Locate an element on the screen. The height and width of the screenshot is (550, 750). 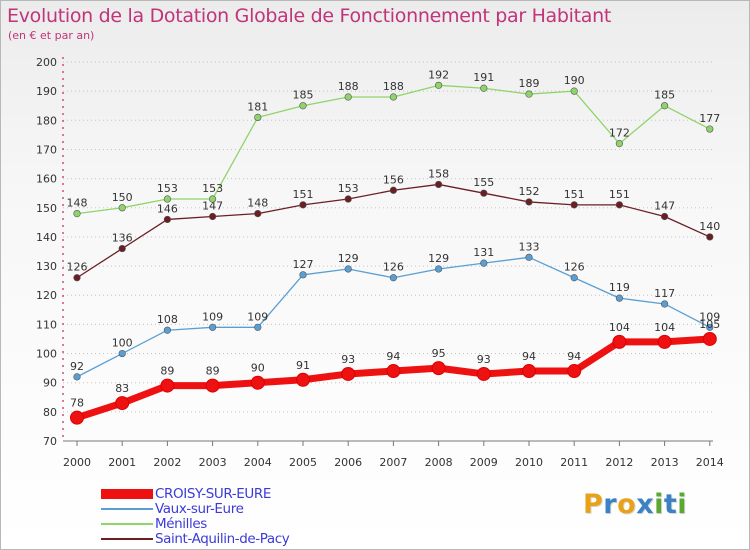
y-tick-label: 140 is located at coordinates (46, 237).